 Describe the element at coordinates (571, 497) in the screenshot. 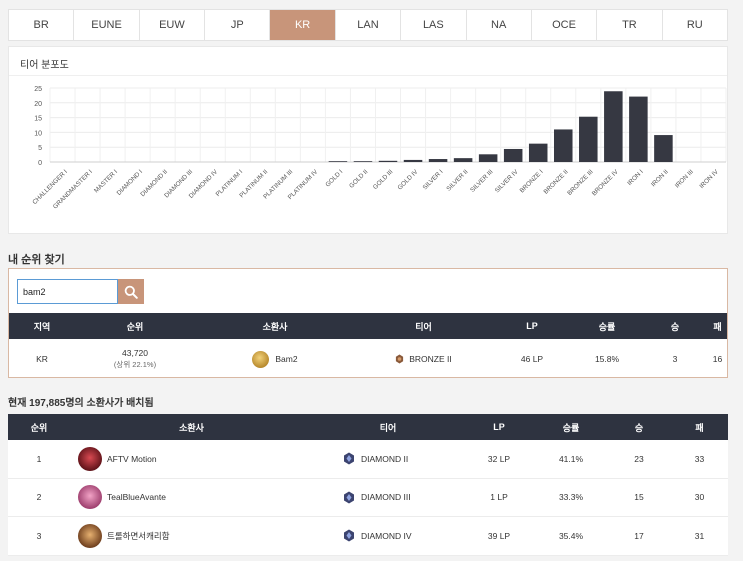

I see `row-winrate: 33.3%` at that location.